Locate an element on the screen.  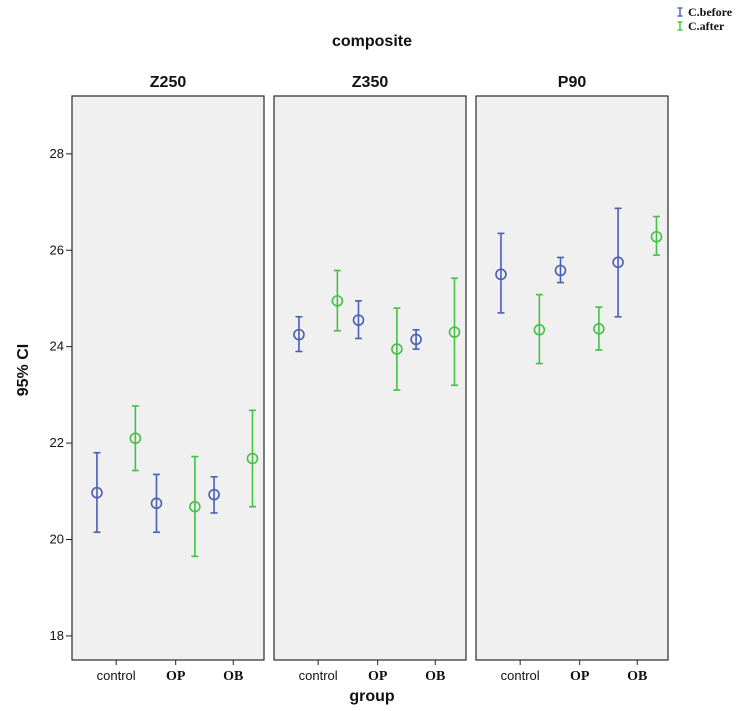
panel-title: P90 is located at coordinates (572, 82).